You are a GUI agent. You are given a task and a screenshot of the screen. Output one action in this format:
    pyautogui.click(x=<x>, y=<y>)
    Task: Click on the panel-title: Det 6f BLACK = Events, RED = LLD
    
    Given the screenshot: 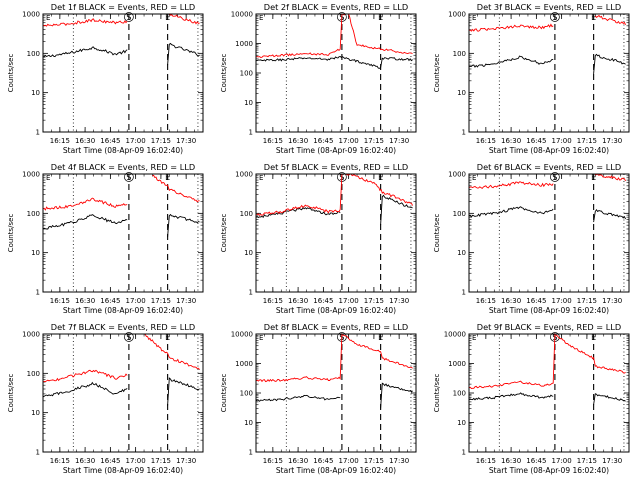 What is the action you would take?
    pyautogui.click(x=549, y=167)
    